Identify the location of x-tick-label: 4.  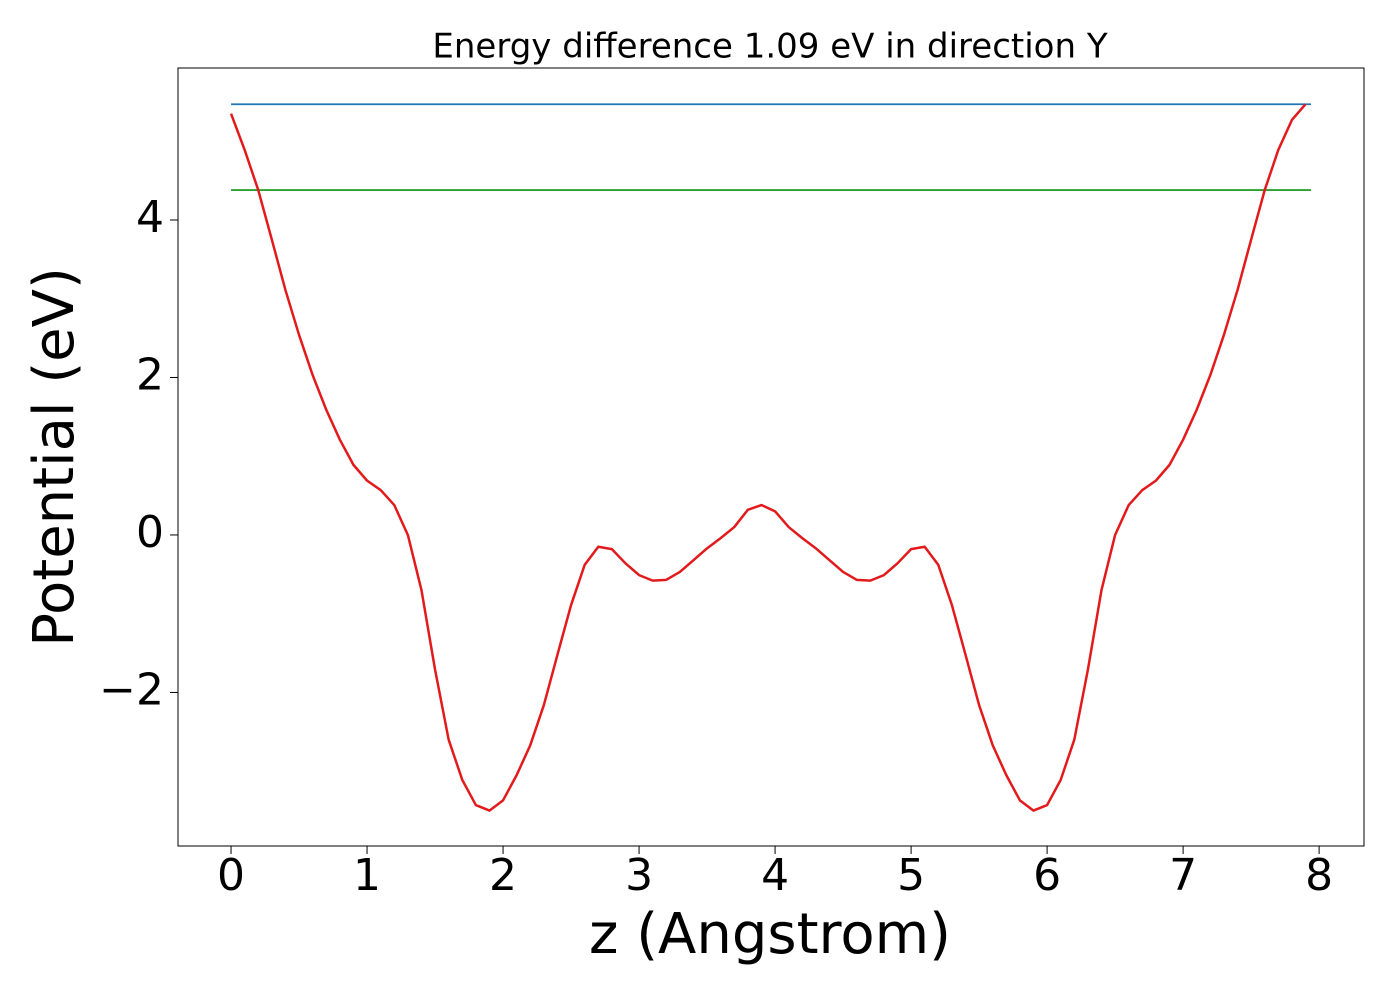
(775, 875).